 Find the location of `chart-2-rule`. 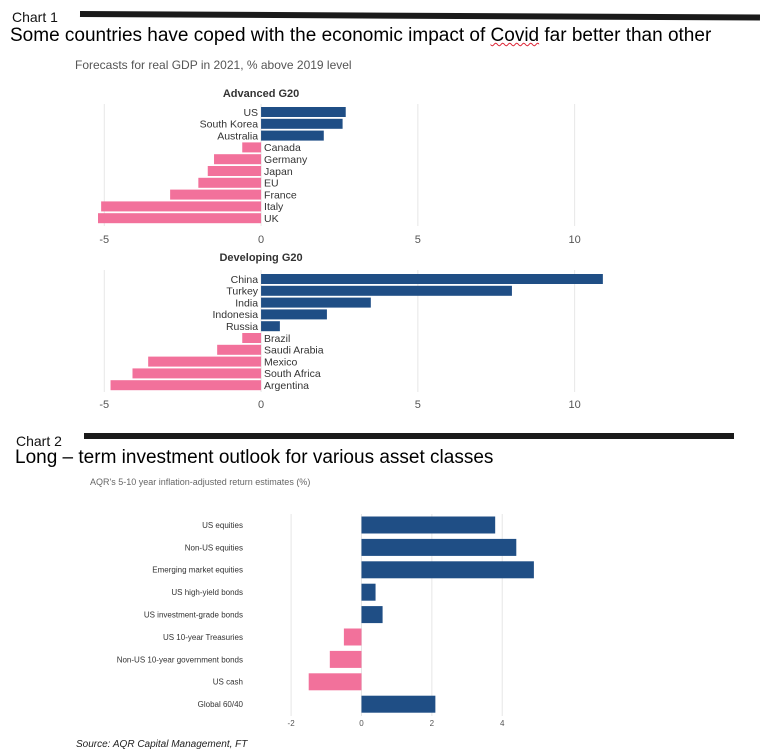

chart-2-rule is located at coordinates (409, 436).